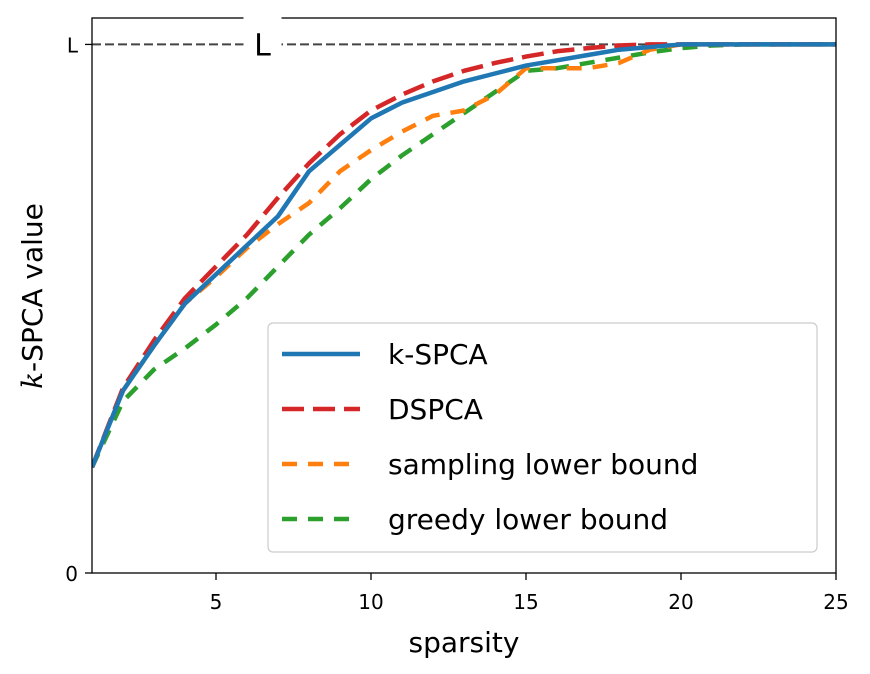  I want to click on x-tick-label: 20, so click(680, 602).